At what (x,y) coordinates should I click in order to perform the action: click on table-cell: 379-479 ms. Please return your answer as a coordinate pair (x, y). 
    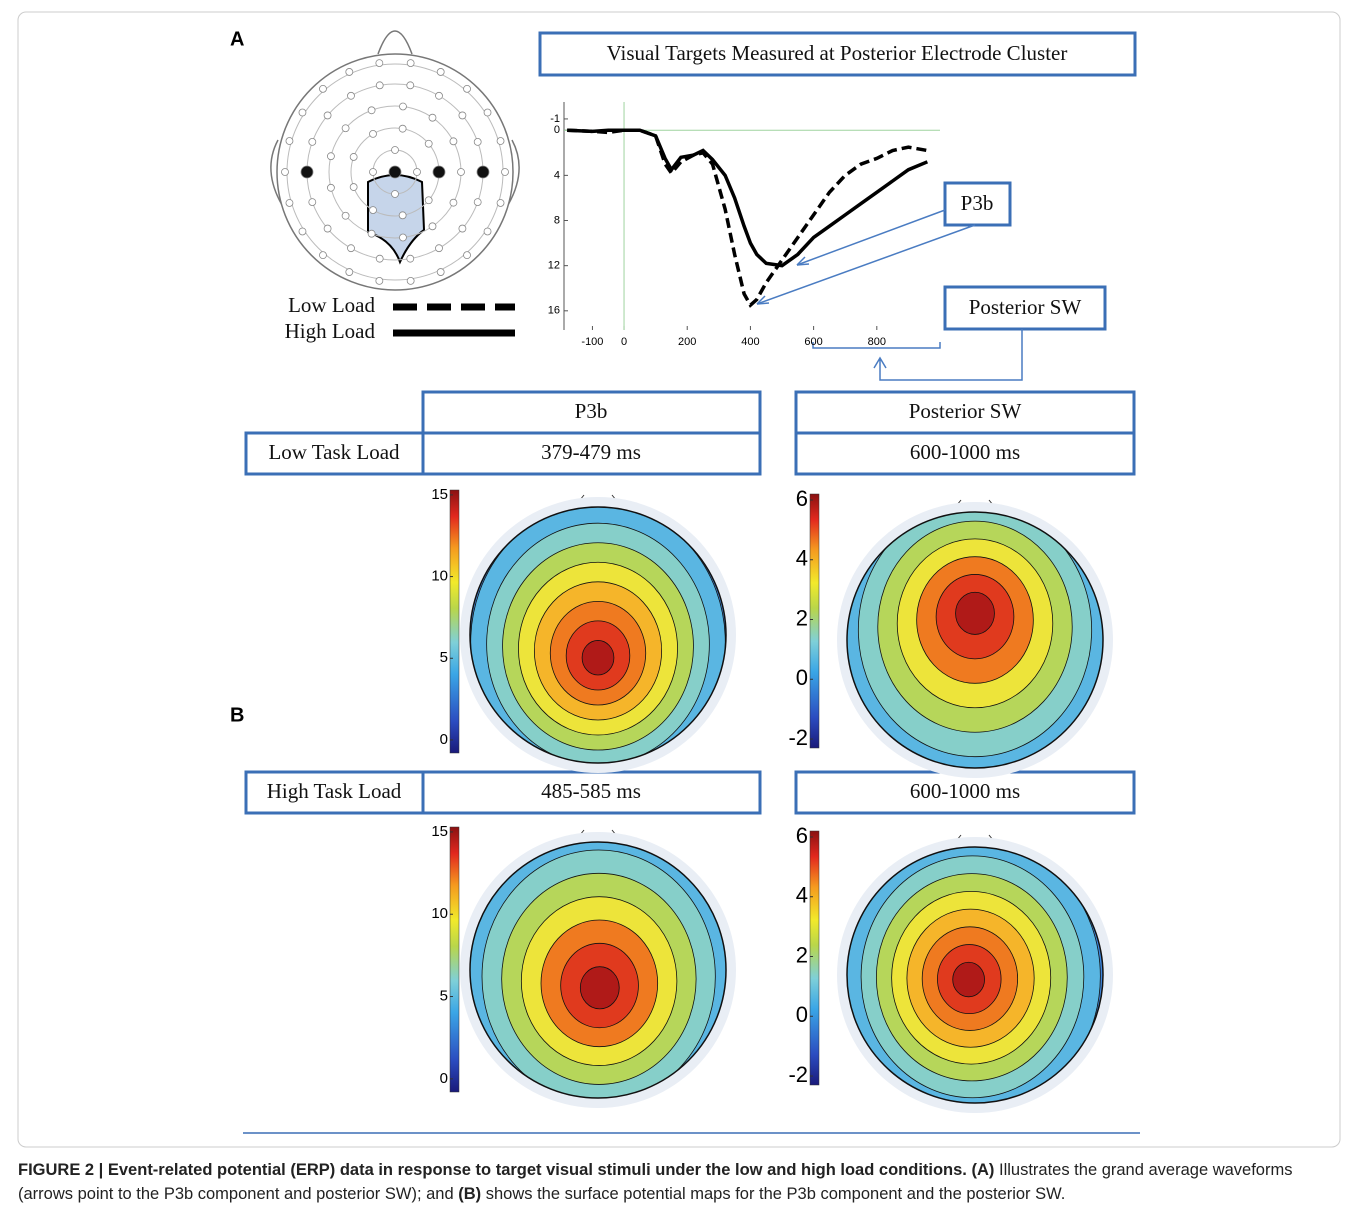
    Looking at the image, I should click on (591, 452).